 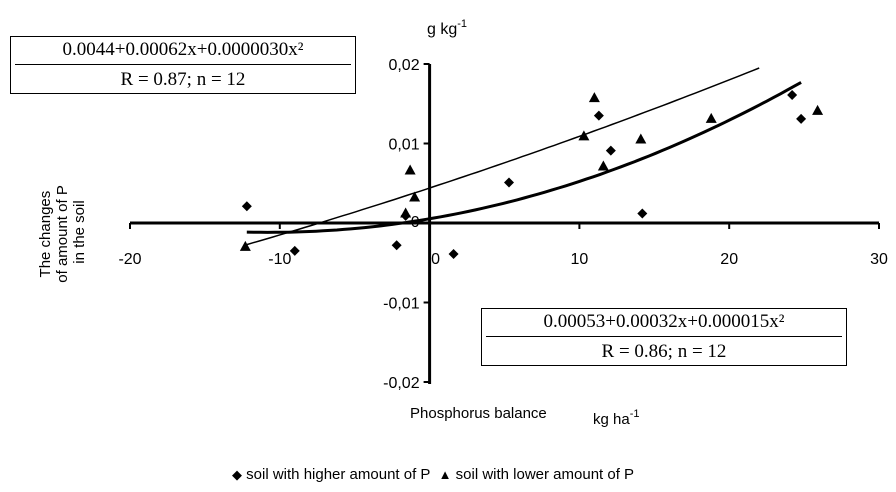 What do you see at coordinates (279, 259) in the screenshot?
I see `x-tick-label: -10` at bounding box center [279, 259].